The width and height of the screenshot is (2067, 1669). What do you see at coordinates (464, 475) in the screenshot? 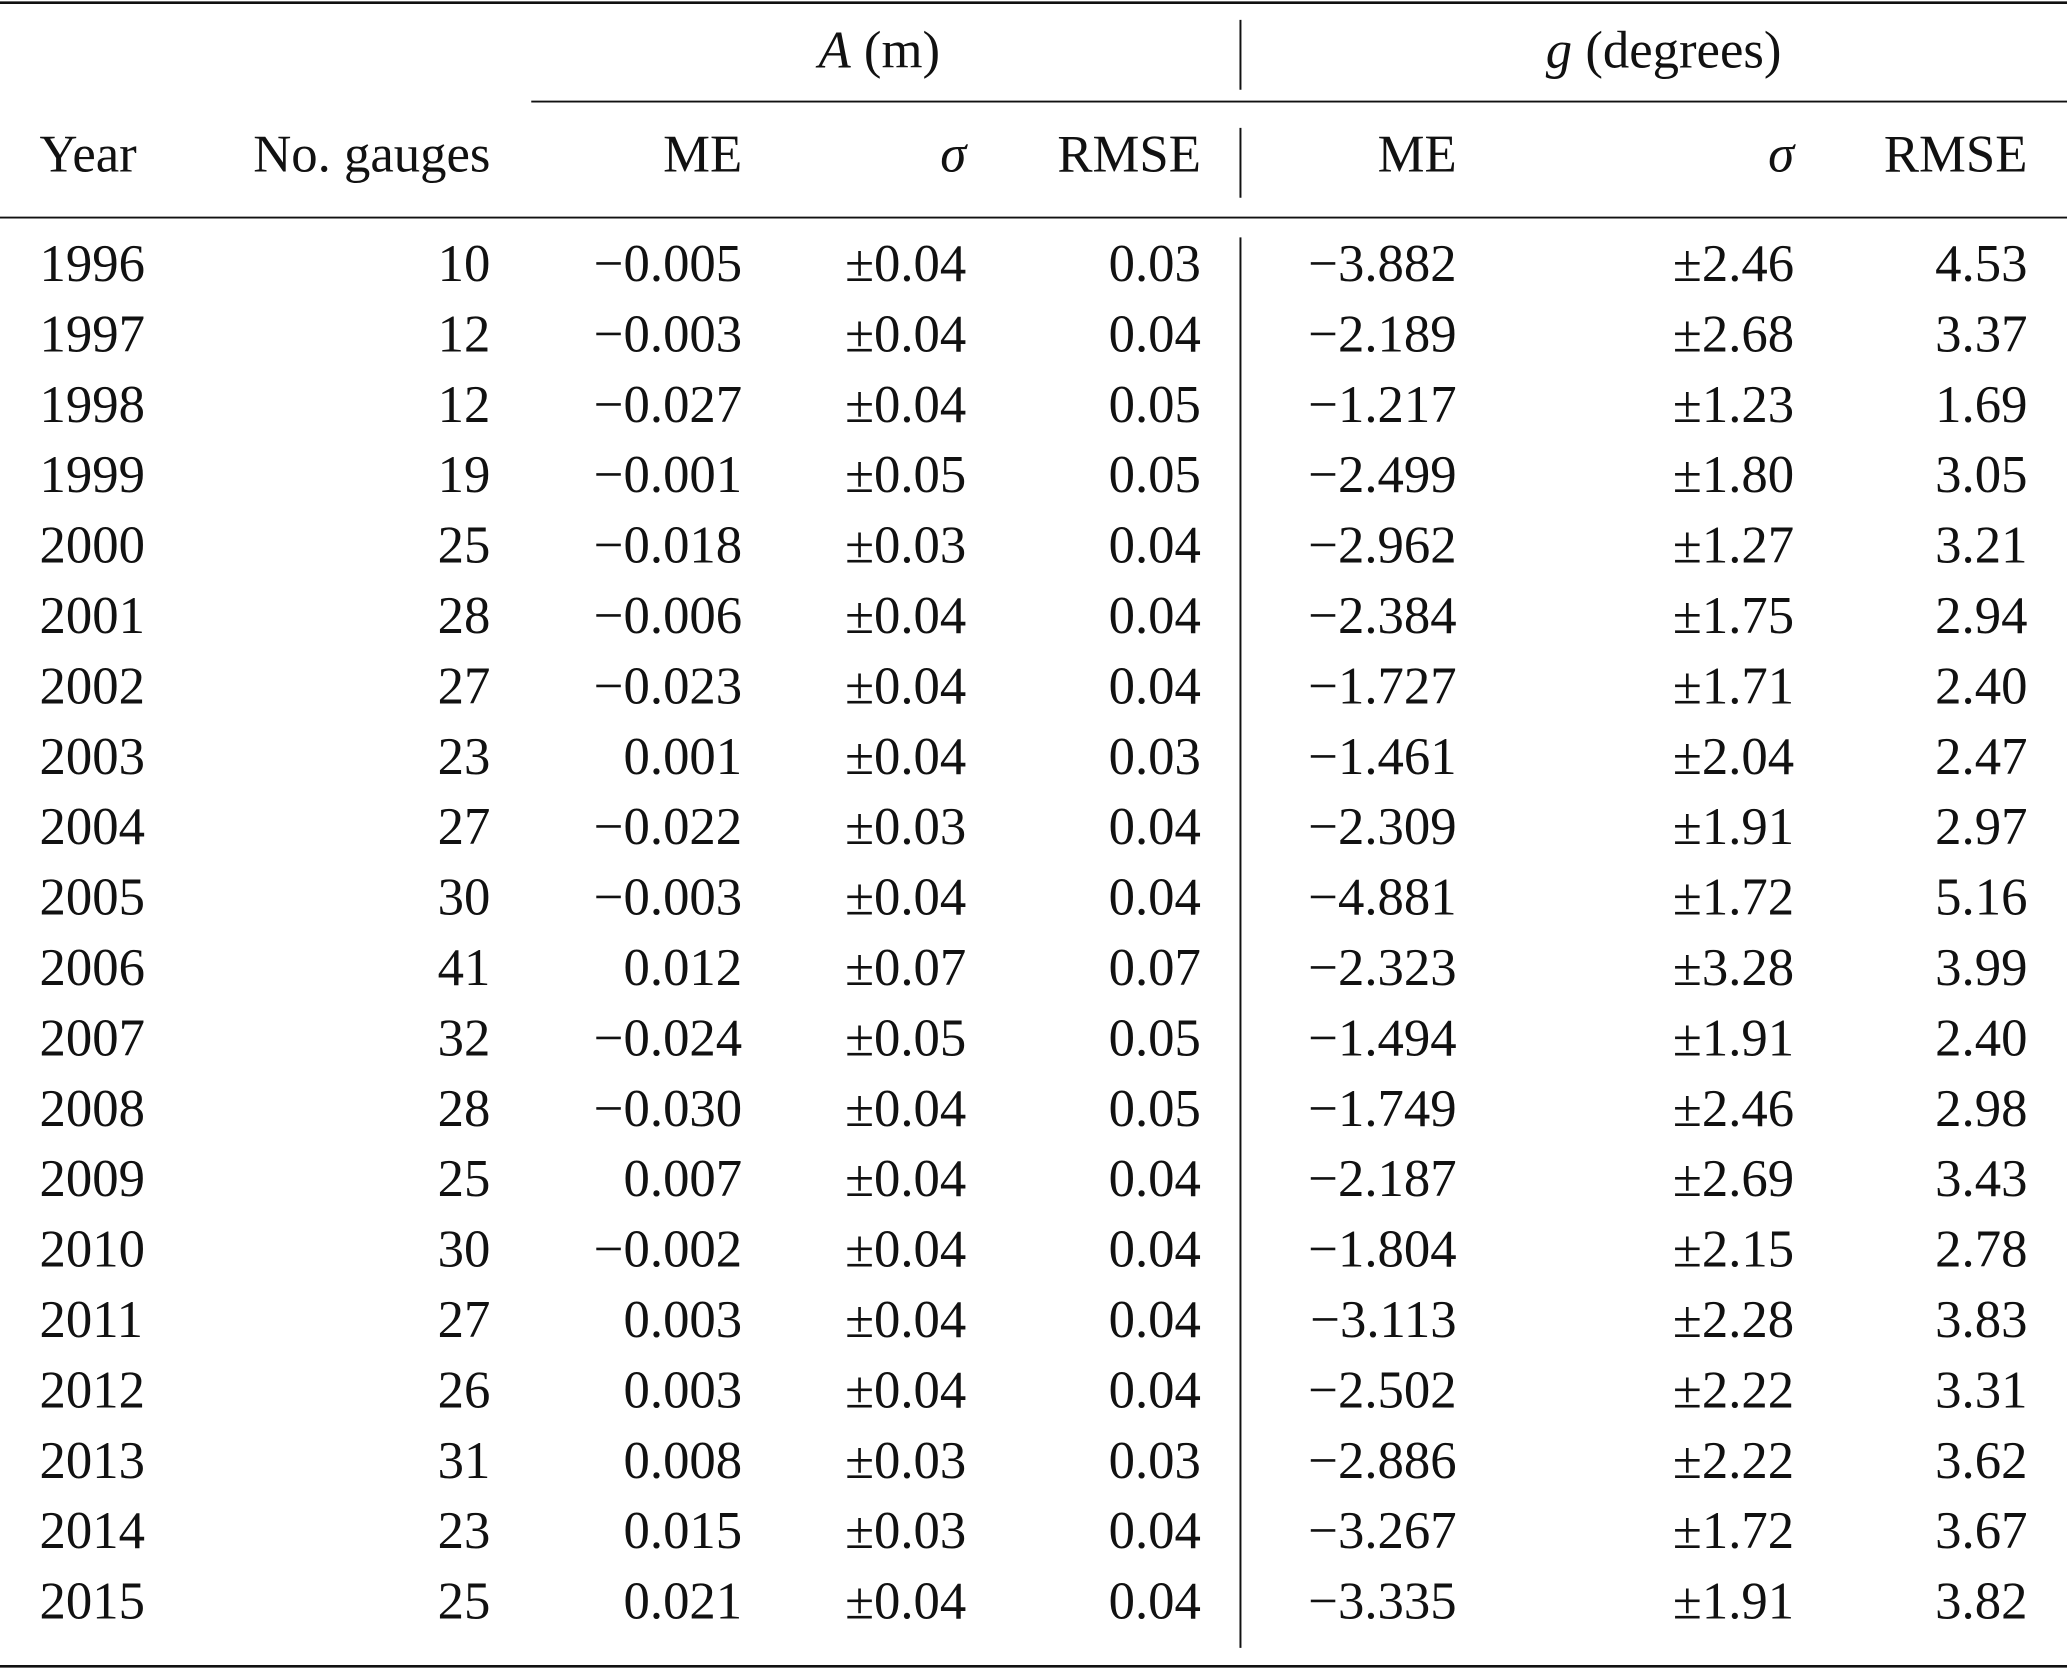
I see `table-cell: 19` at bounding box center [464, 475].